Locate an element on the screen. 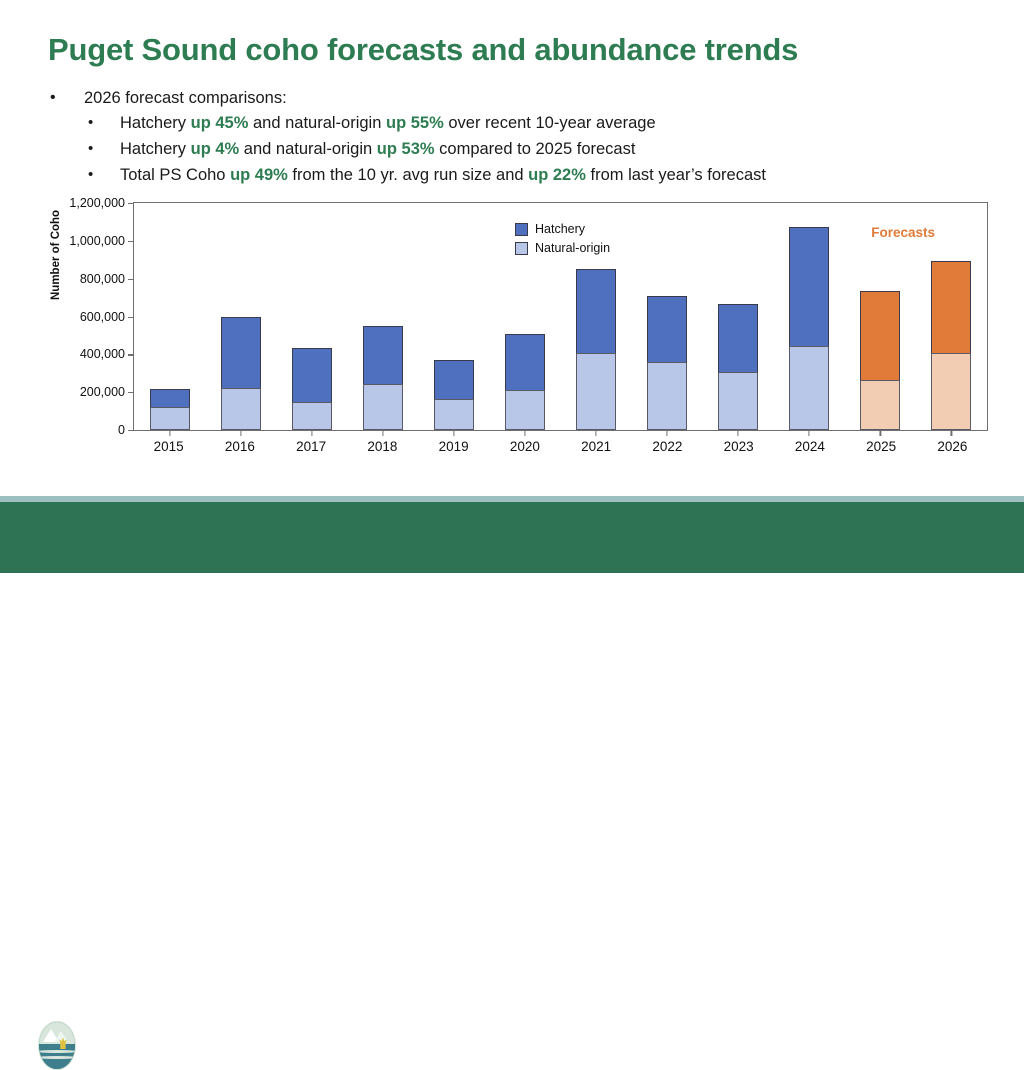 The image size is (1024, 1070). org-line-1: Washington Department of is located at coordinates (138, 1034).